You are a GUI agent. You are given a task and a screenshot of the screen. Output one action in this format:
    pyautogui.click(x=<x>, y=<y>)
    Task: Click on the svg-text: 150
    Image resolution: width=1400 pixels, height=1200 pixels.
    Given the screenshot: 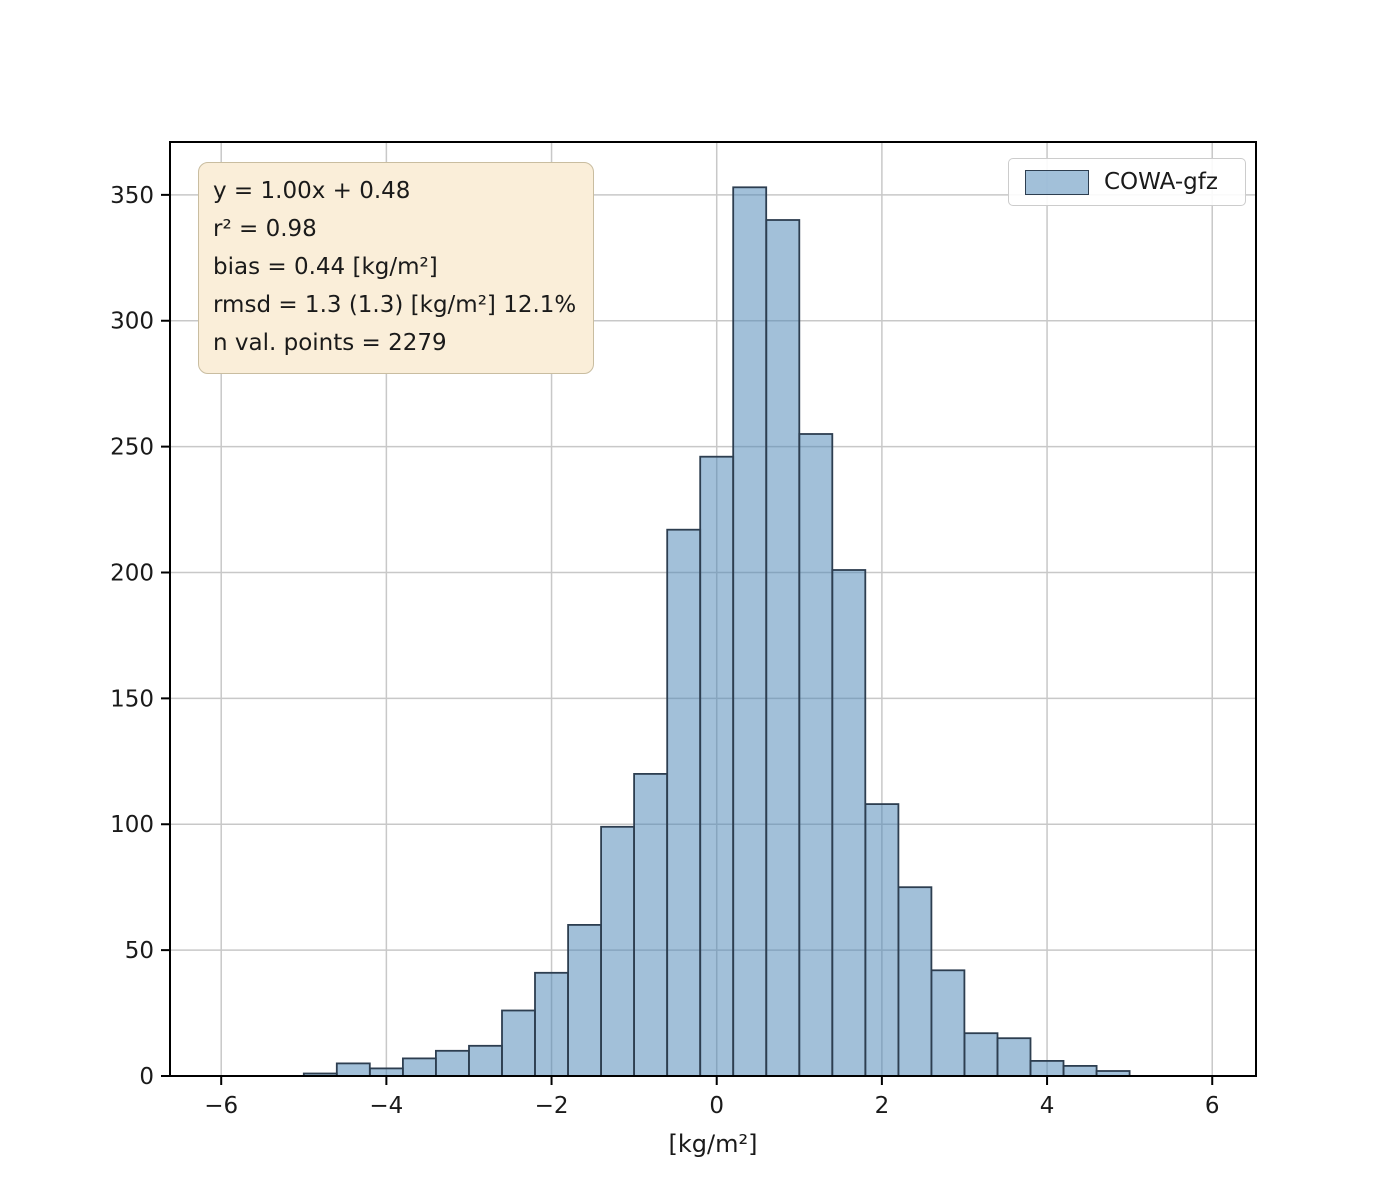 What is the action you would take?
    pyautogui.click(x=132, y=699)
    